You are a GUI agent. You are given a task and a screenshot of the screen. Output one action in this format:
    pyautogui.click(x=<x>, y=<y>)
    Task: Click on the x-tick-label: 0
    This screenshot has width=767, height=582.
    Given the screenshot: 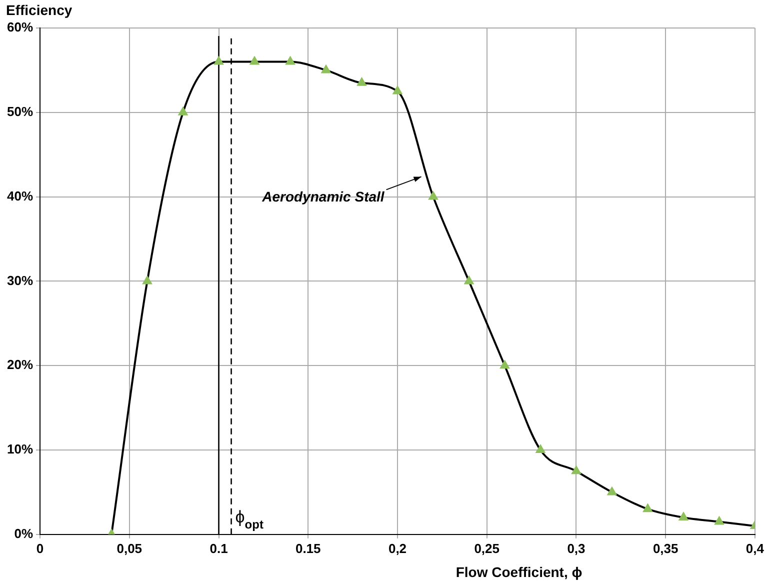 What is the action you would take?
    pyautogui.click(x=40, y=548)
    